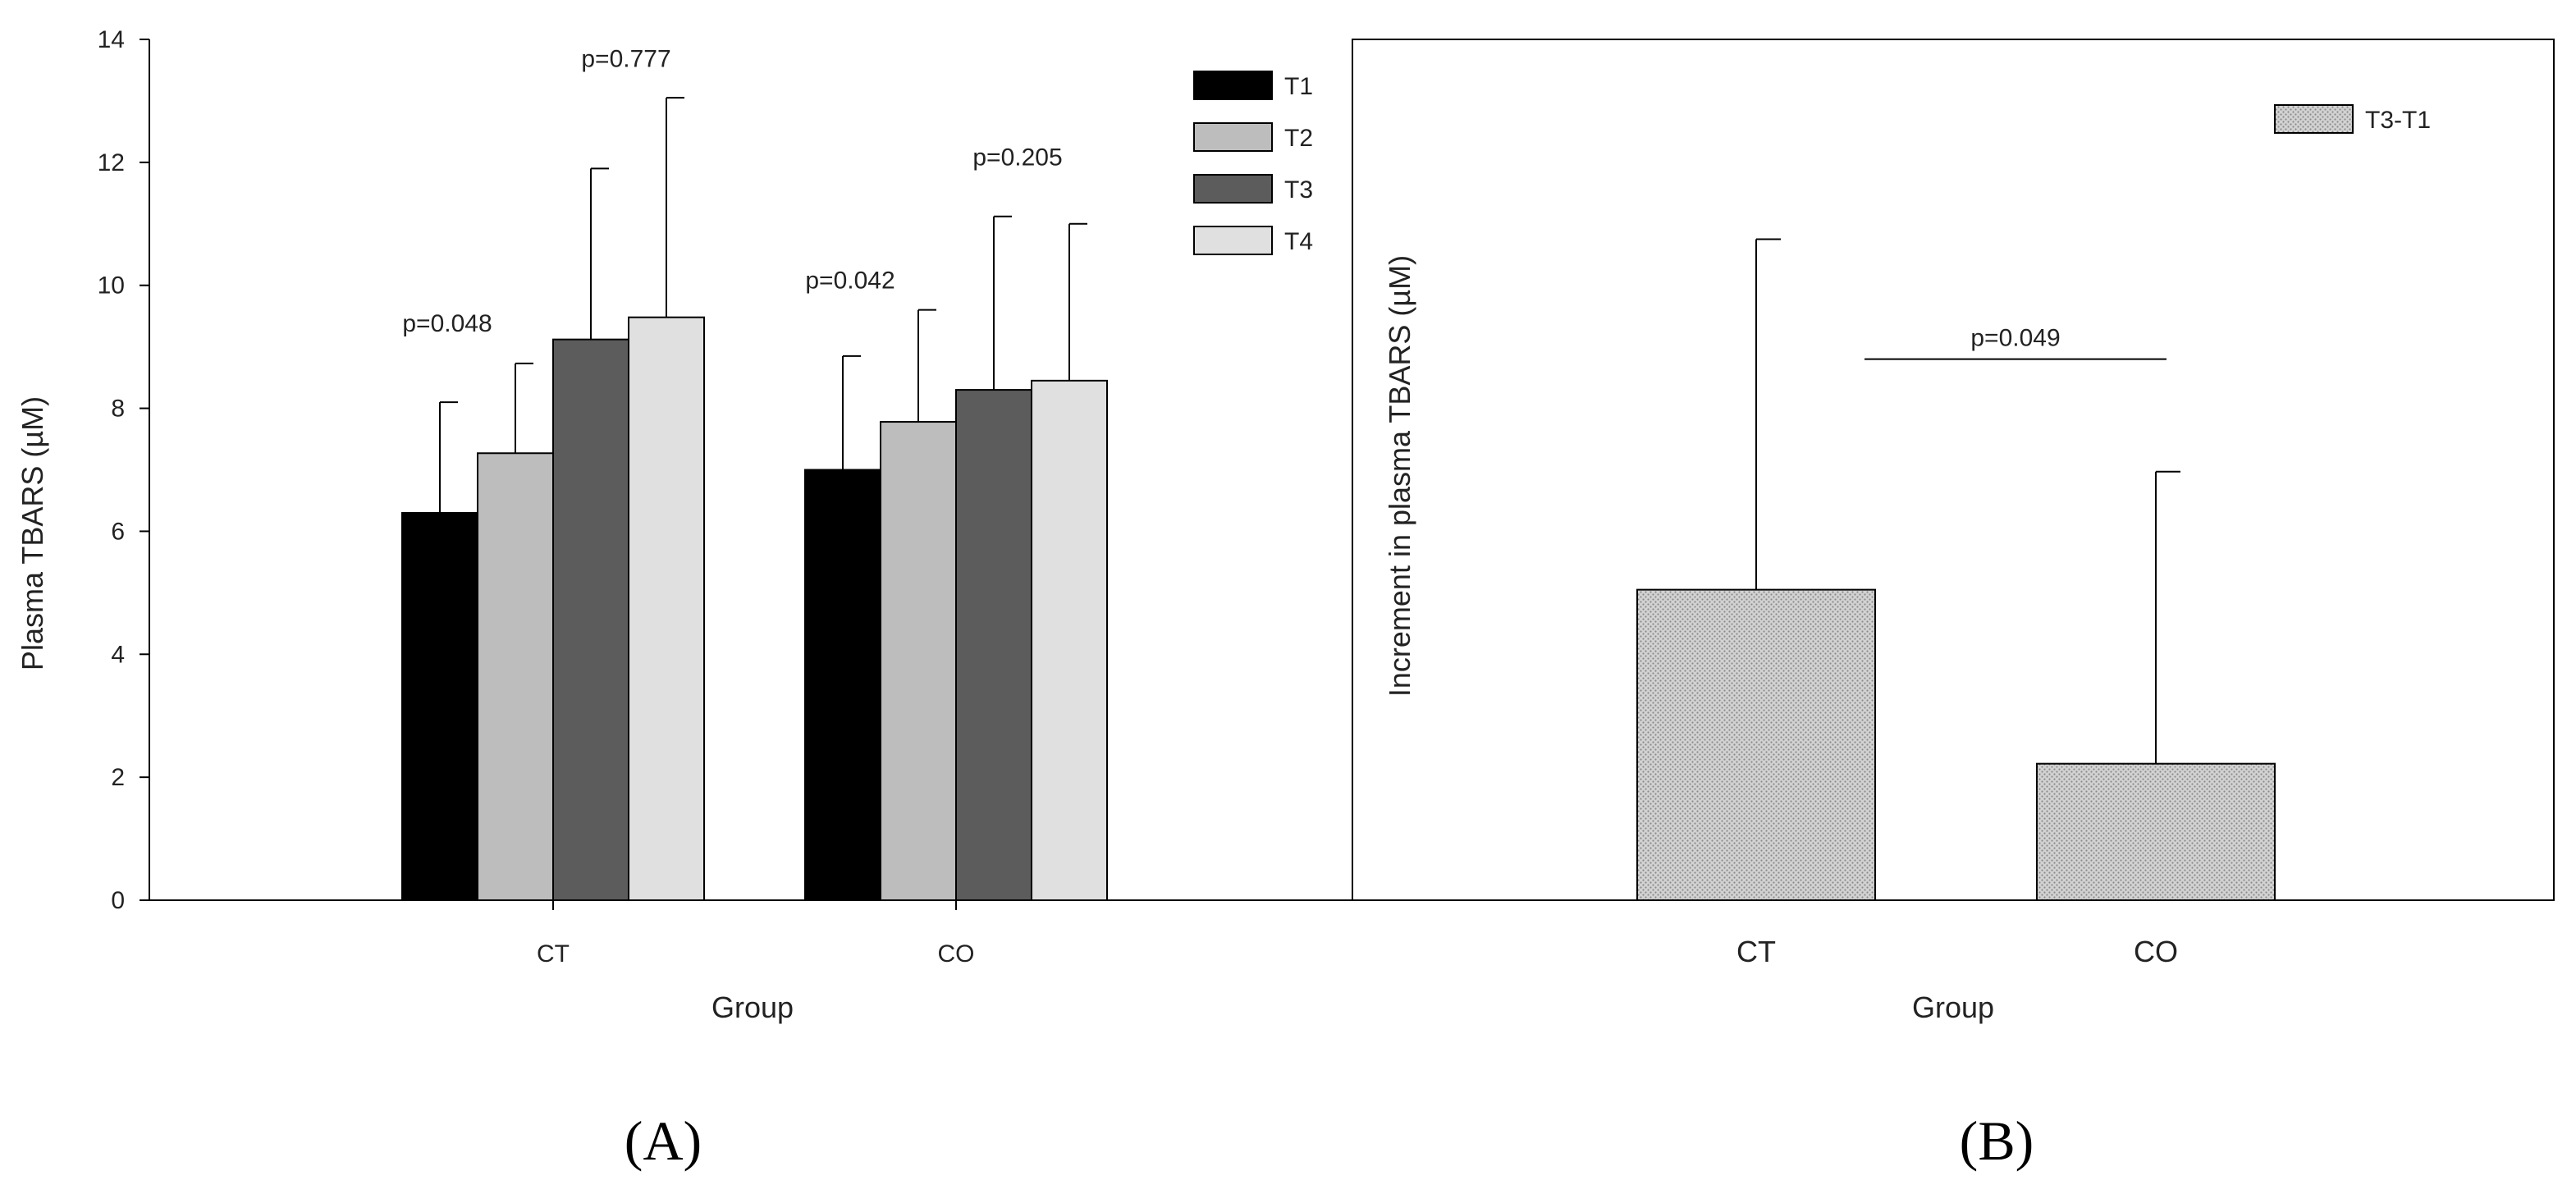  What do you see at coordinates (918, 661) in the screenshot?
I see `panel-a-bar-t2-co` at bounding box center [918, 661].